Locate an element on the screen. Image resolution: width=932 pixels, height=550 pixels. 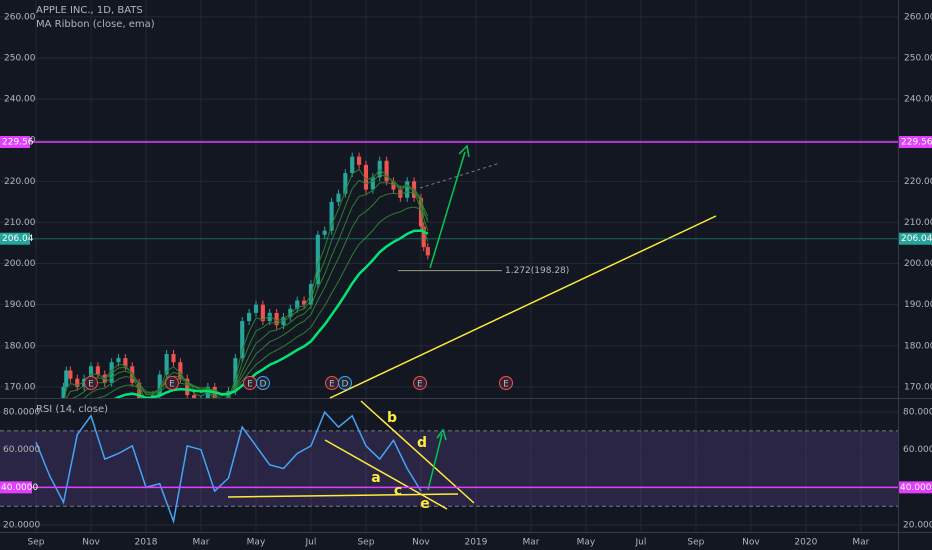
fib-label: 1.272(198.28) is located at coordinates (537, 271).